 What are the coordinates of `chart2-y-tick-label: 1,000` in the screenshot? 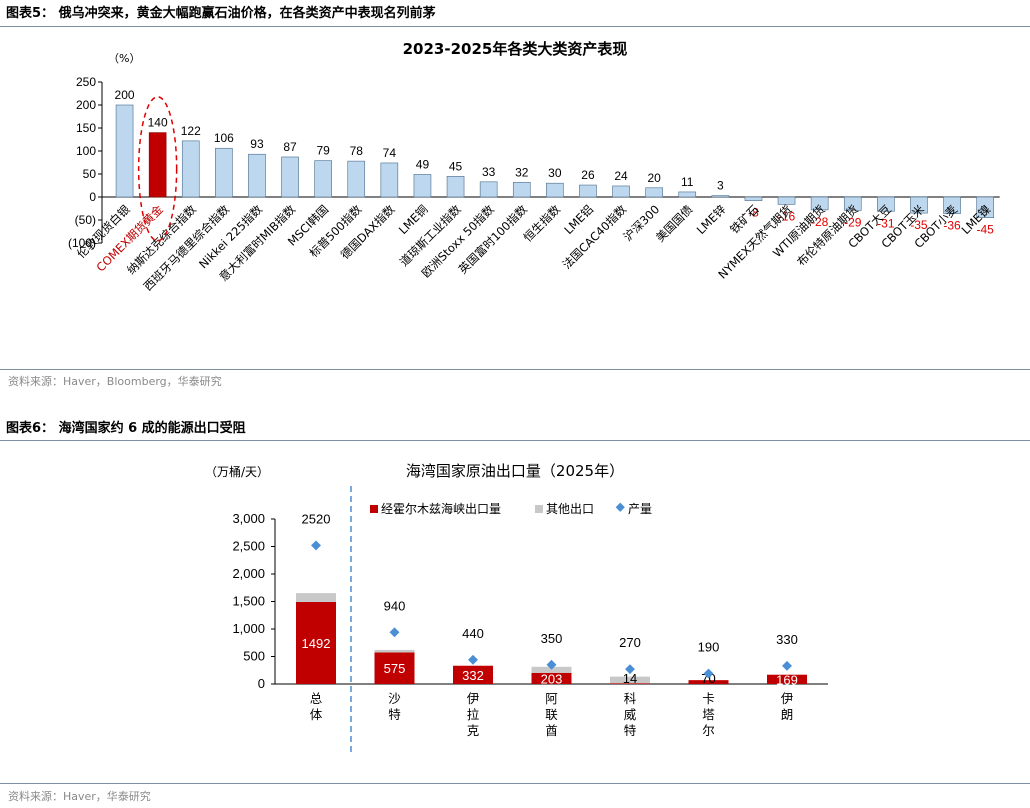 It's located at (248, 628).